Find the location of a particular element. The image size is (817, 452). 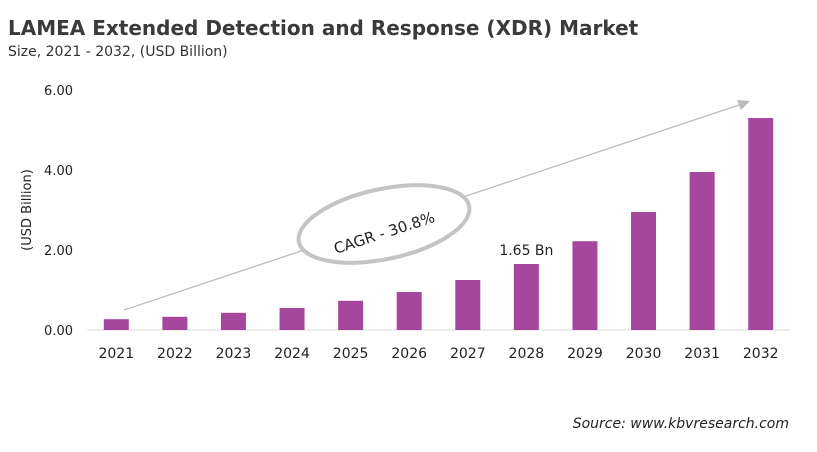

bar-2031 is located at coordinates (702, 251).